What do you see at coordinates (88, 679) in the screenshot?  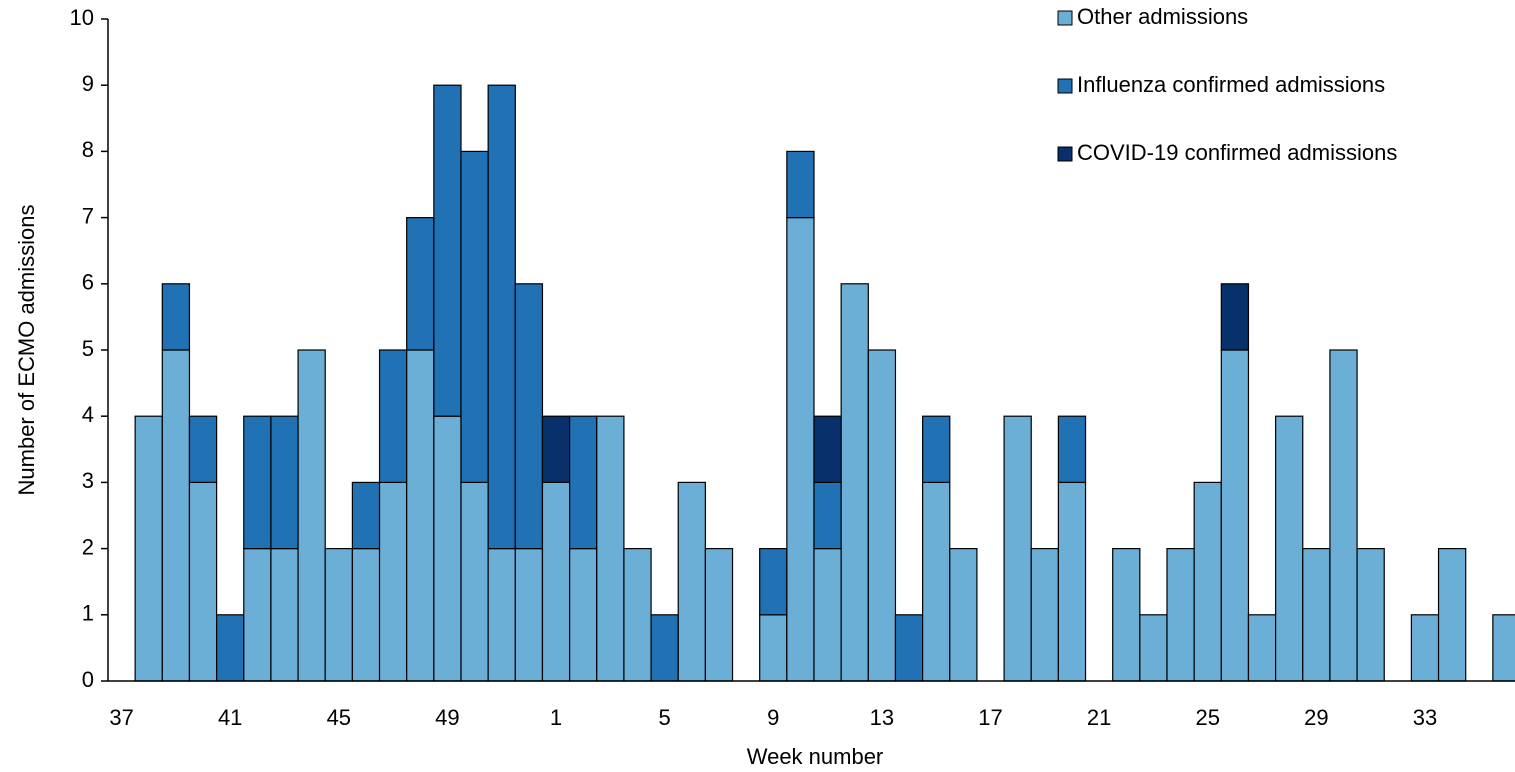 I see `y-tick-label: 0` at bounding box center [88, 679].